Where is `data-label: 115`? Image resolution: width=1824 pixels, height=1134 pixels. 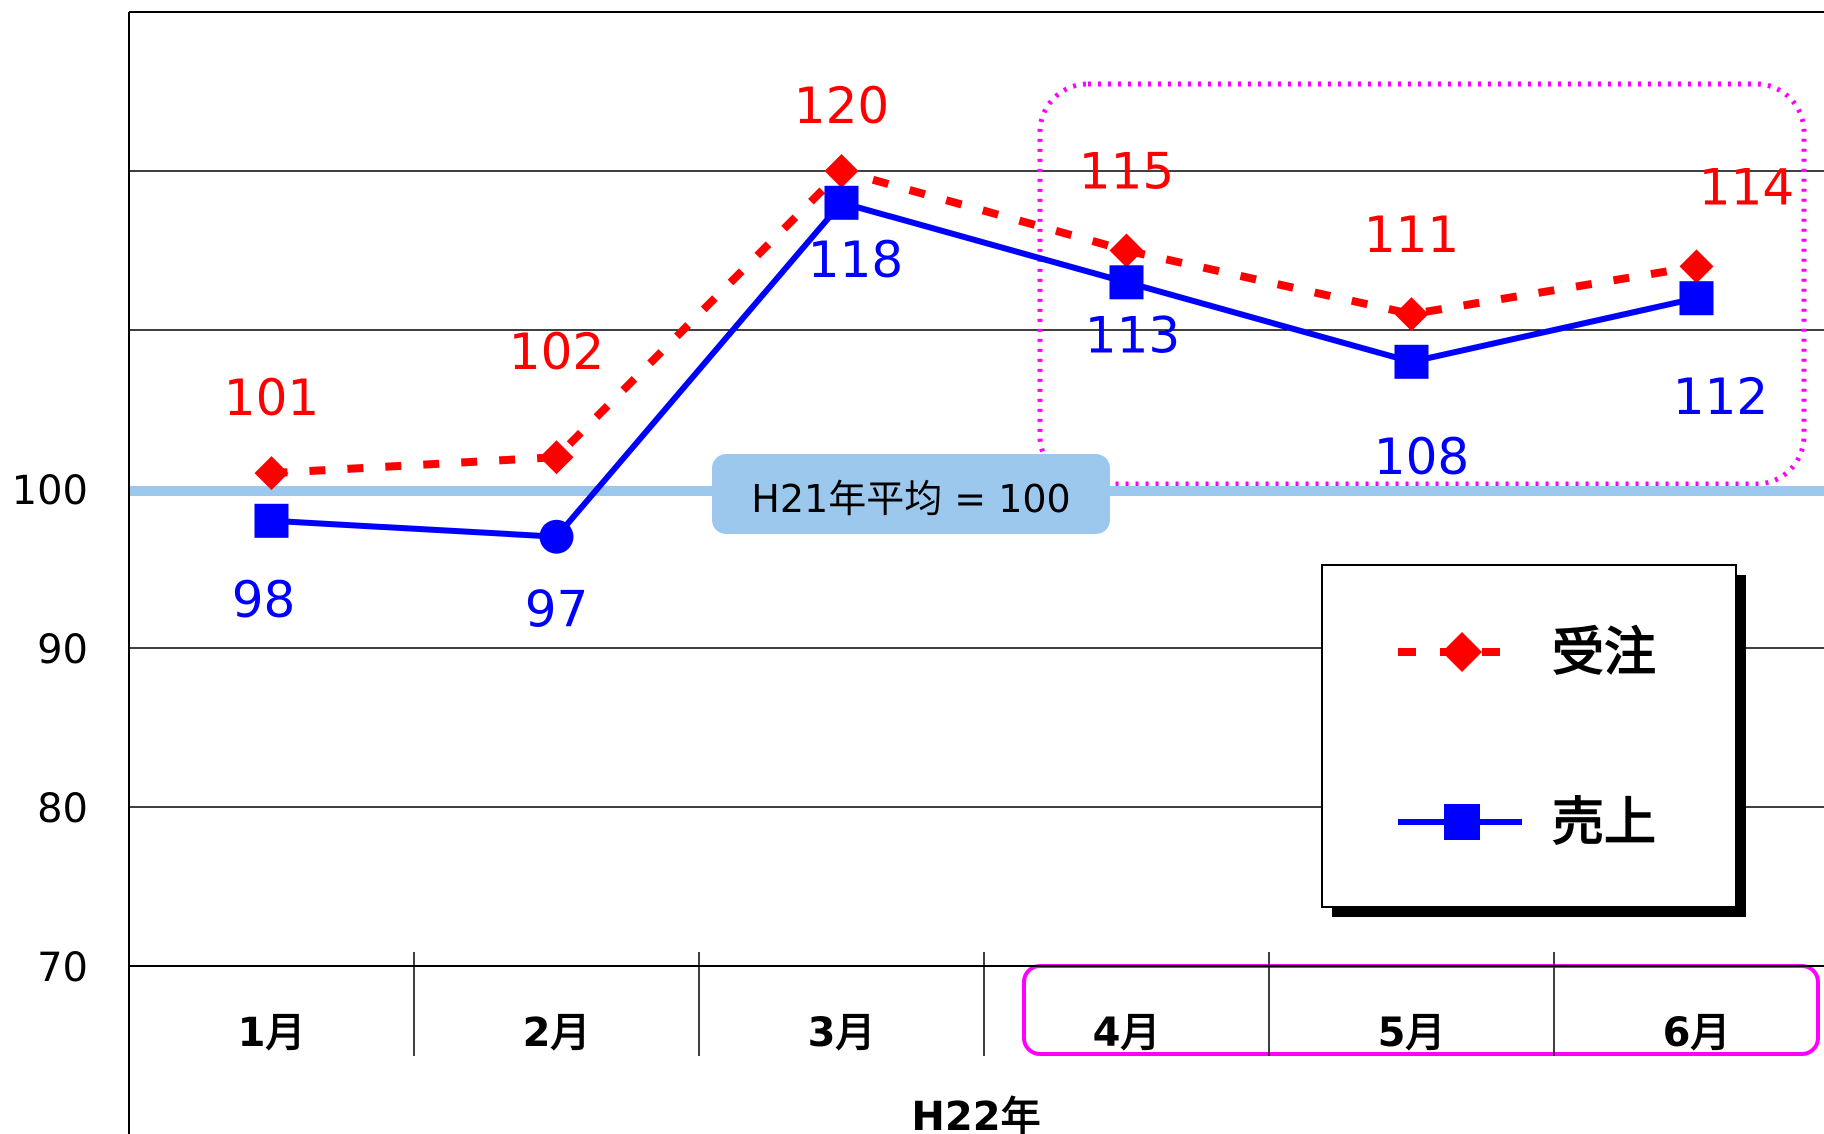
data-label: 115 is located at coordinates (1126, 172).